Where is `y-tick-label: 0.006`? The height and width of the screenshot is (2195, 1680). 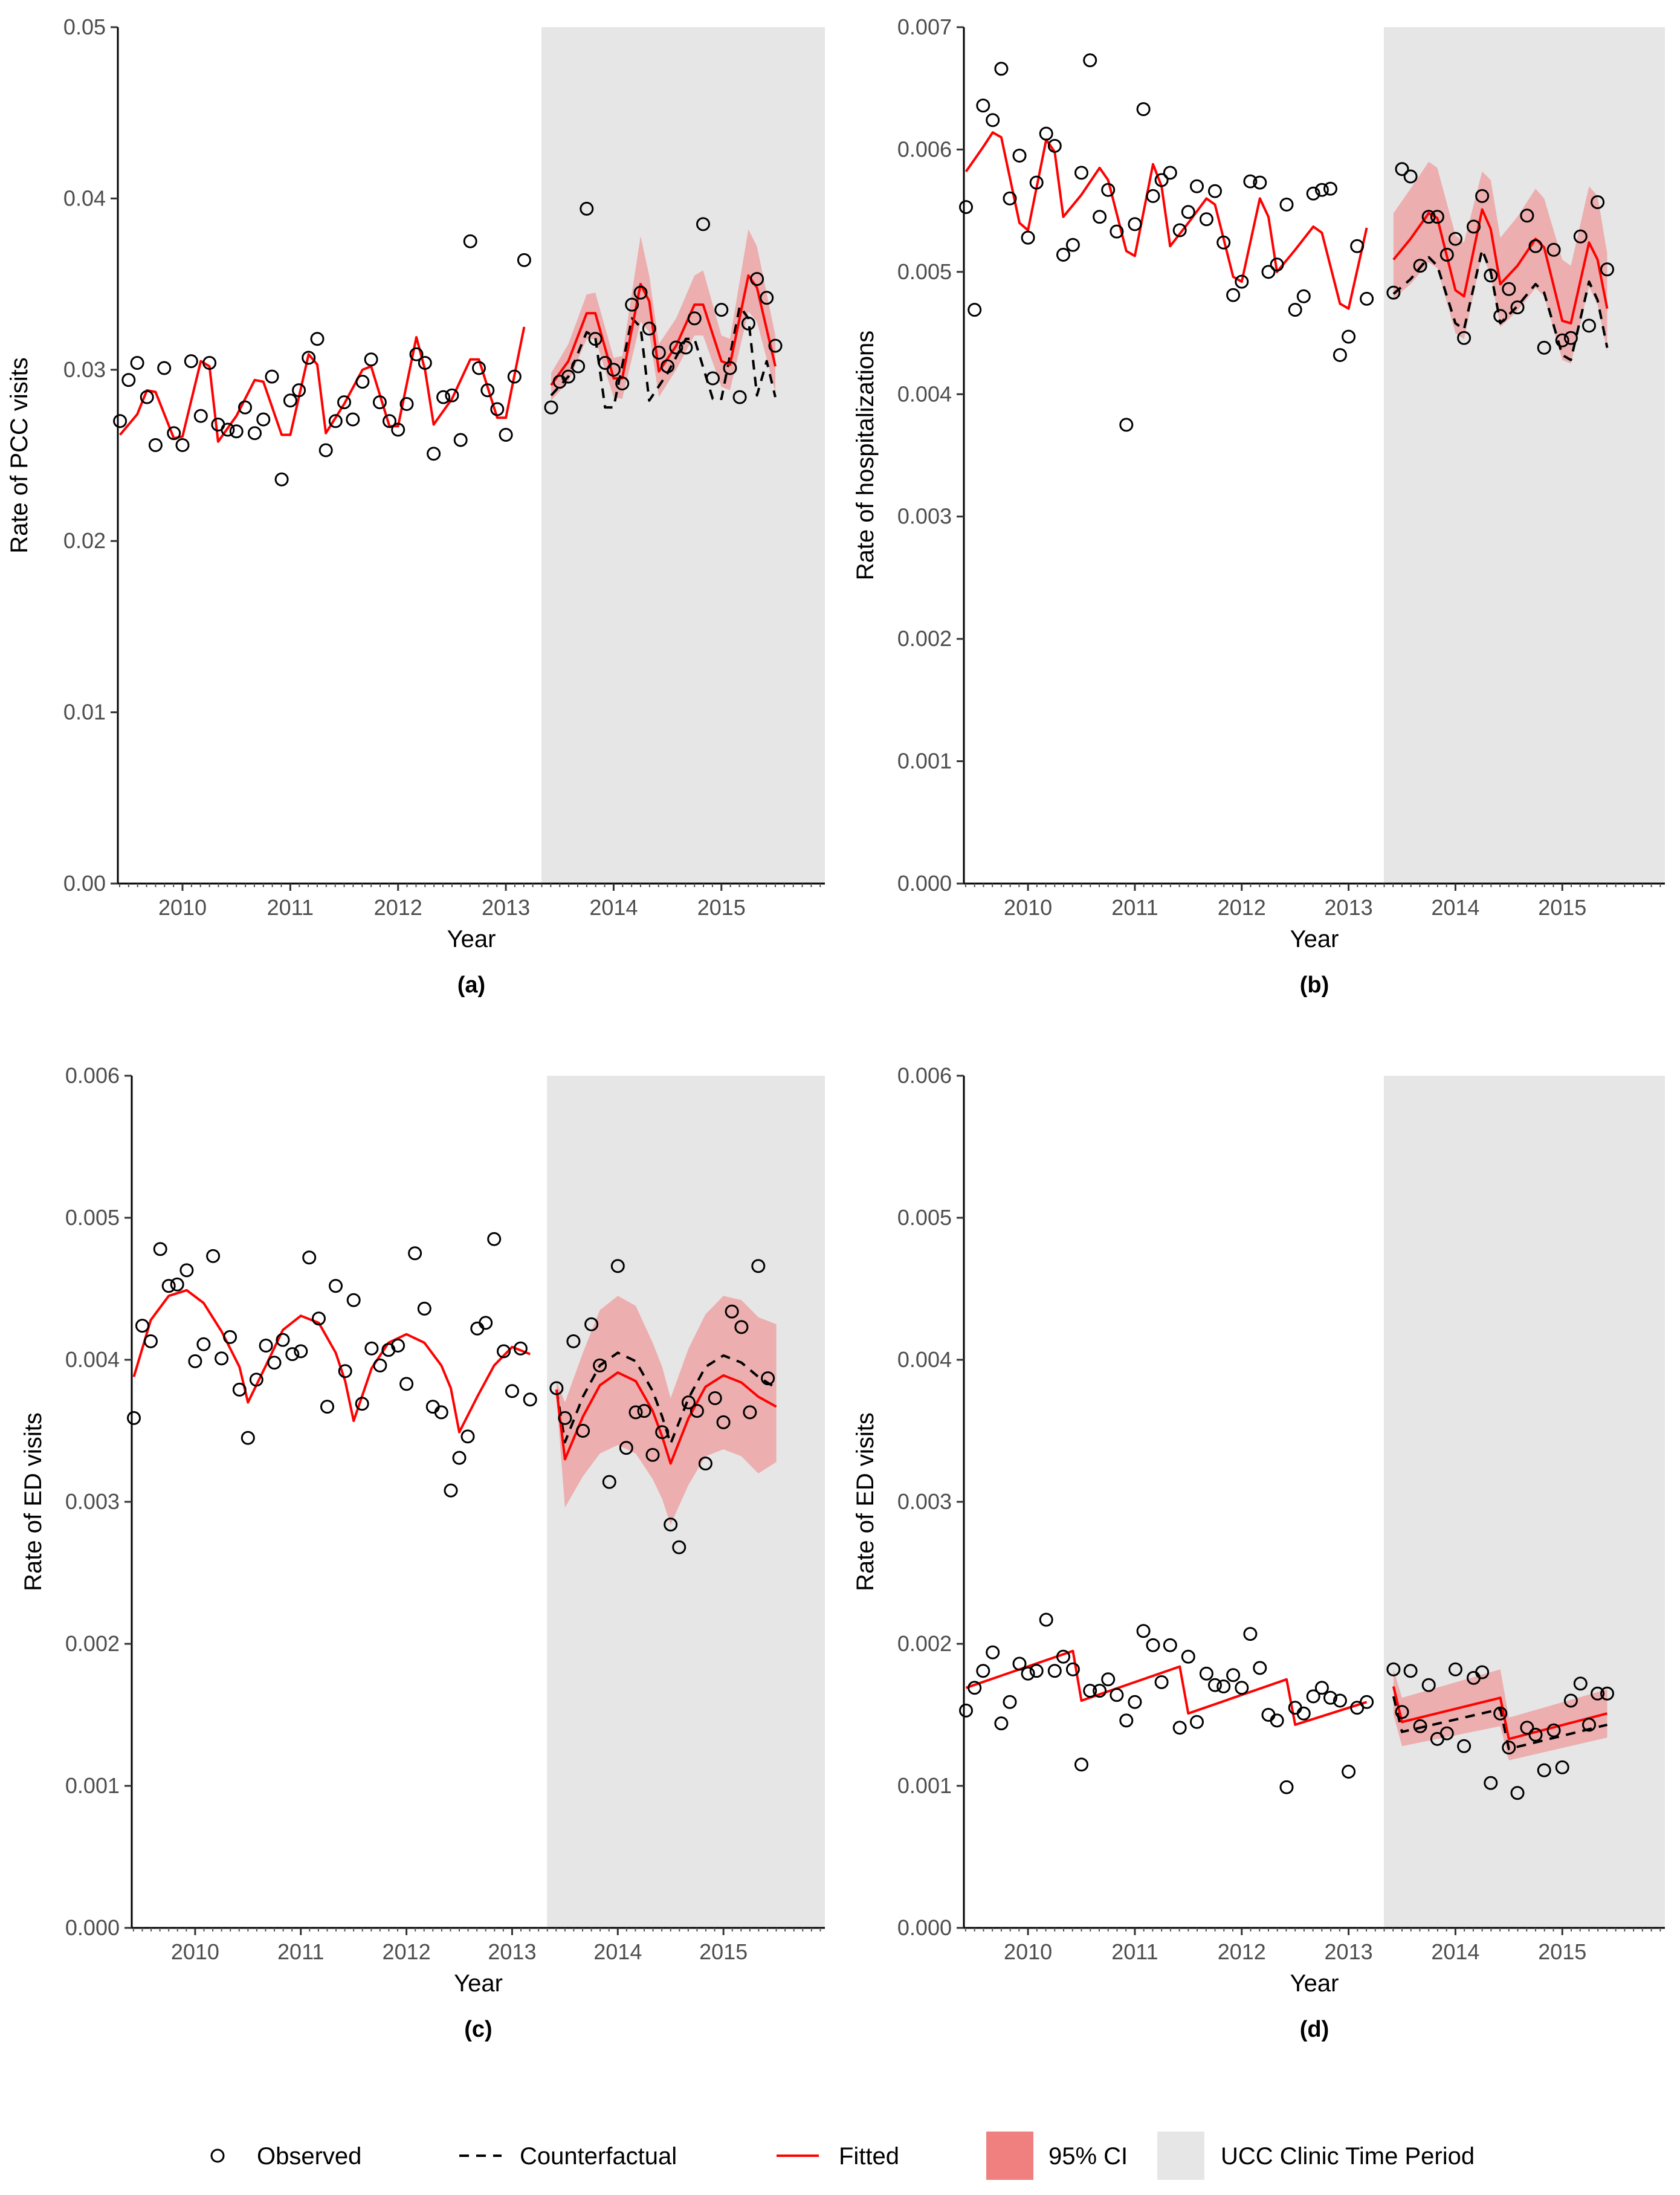
y-tick-label: 0.006 is located at coordinates (92, 1075).